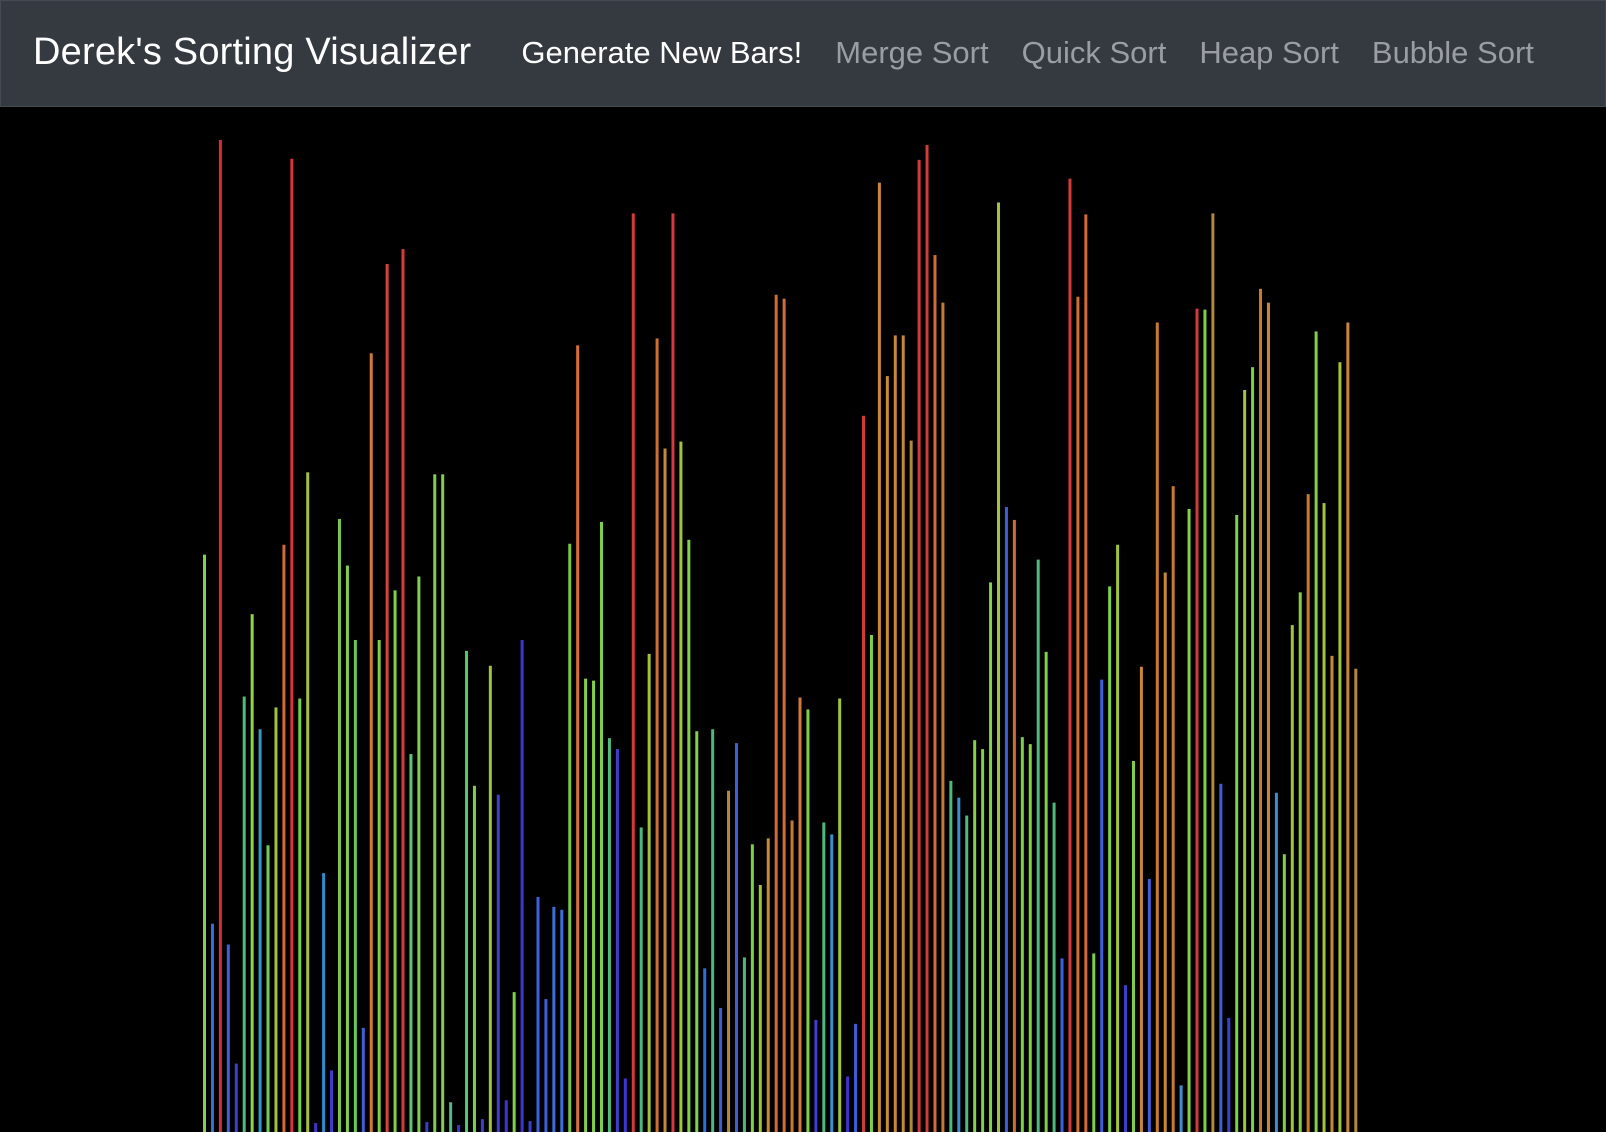  What do you see at coordinates (662, 52) in the screenshot?
I see `generate-new-bars-button: Generate New Bars!` at bounding box center [662, 52].